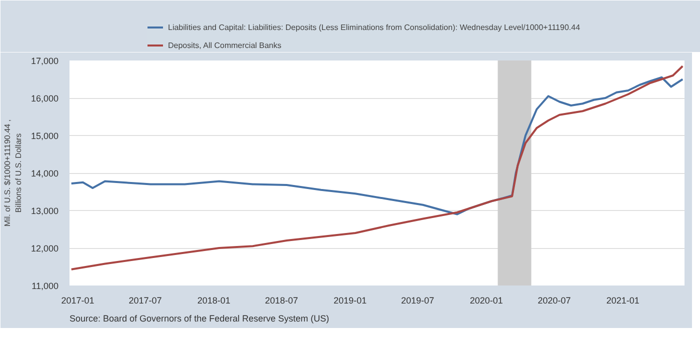  Describe the element at coordinates (44, 99) in the screenshot. I see `y-tick-label: 16,000` at that location.